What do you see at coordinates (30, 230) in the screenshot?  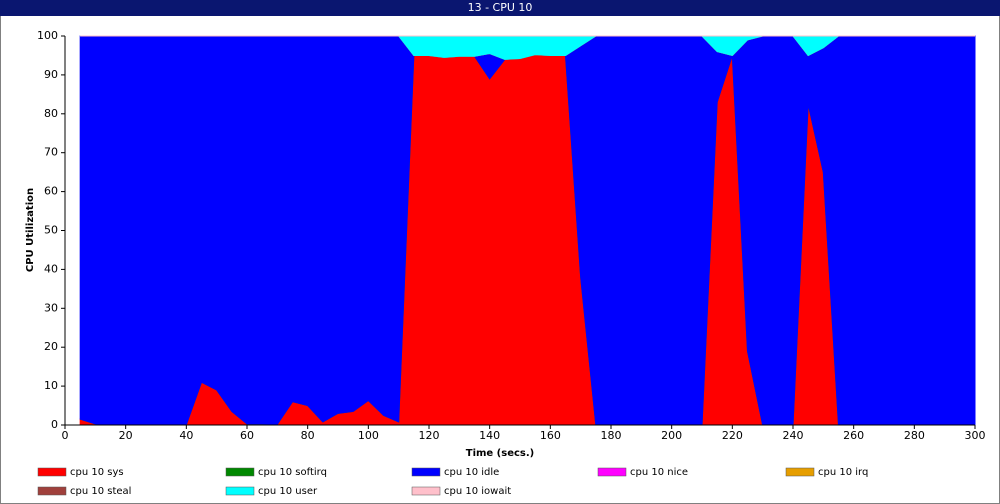 I see `y-axis-title: CPU Utilization` at bounding box center [30, 230].